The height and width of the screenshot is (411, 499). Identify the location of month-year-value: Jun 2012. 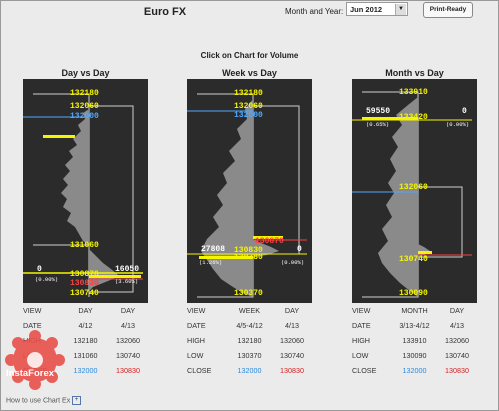
(366, 9).